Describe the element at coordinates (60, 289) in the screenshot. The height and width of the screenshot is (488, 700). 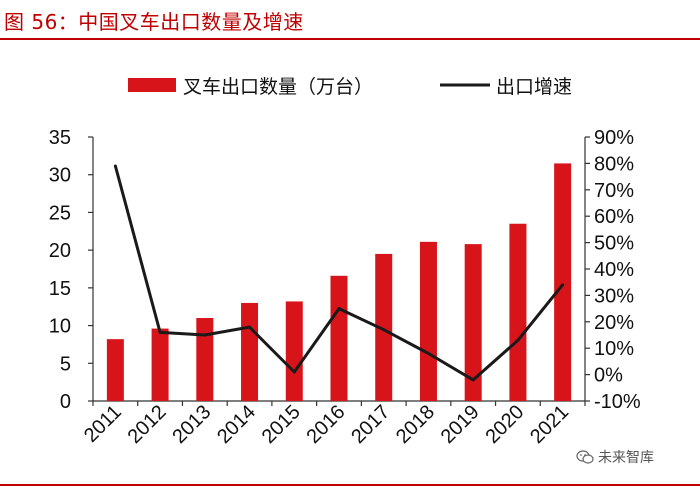
I see `left-axis-tick-label: 15` at that location.